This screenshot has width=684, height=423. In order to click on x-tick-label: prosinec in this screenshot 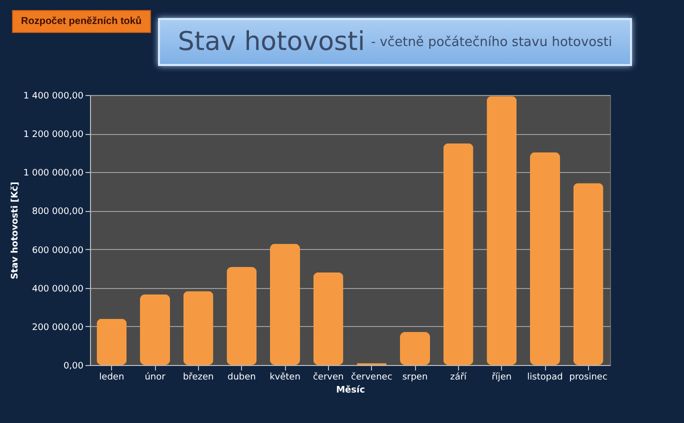, I will do `click(588, 377)`.